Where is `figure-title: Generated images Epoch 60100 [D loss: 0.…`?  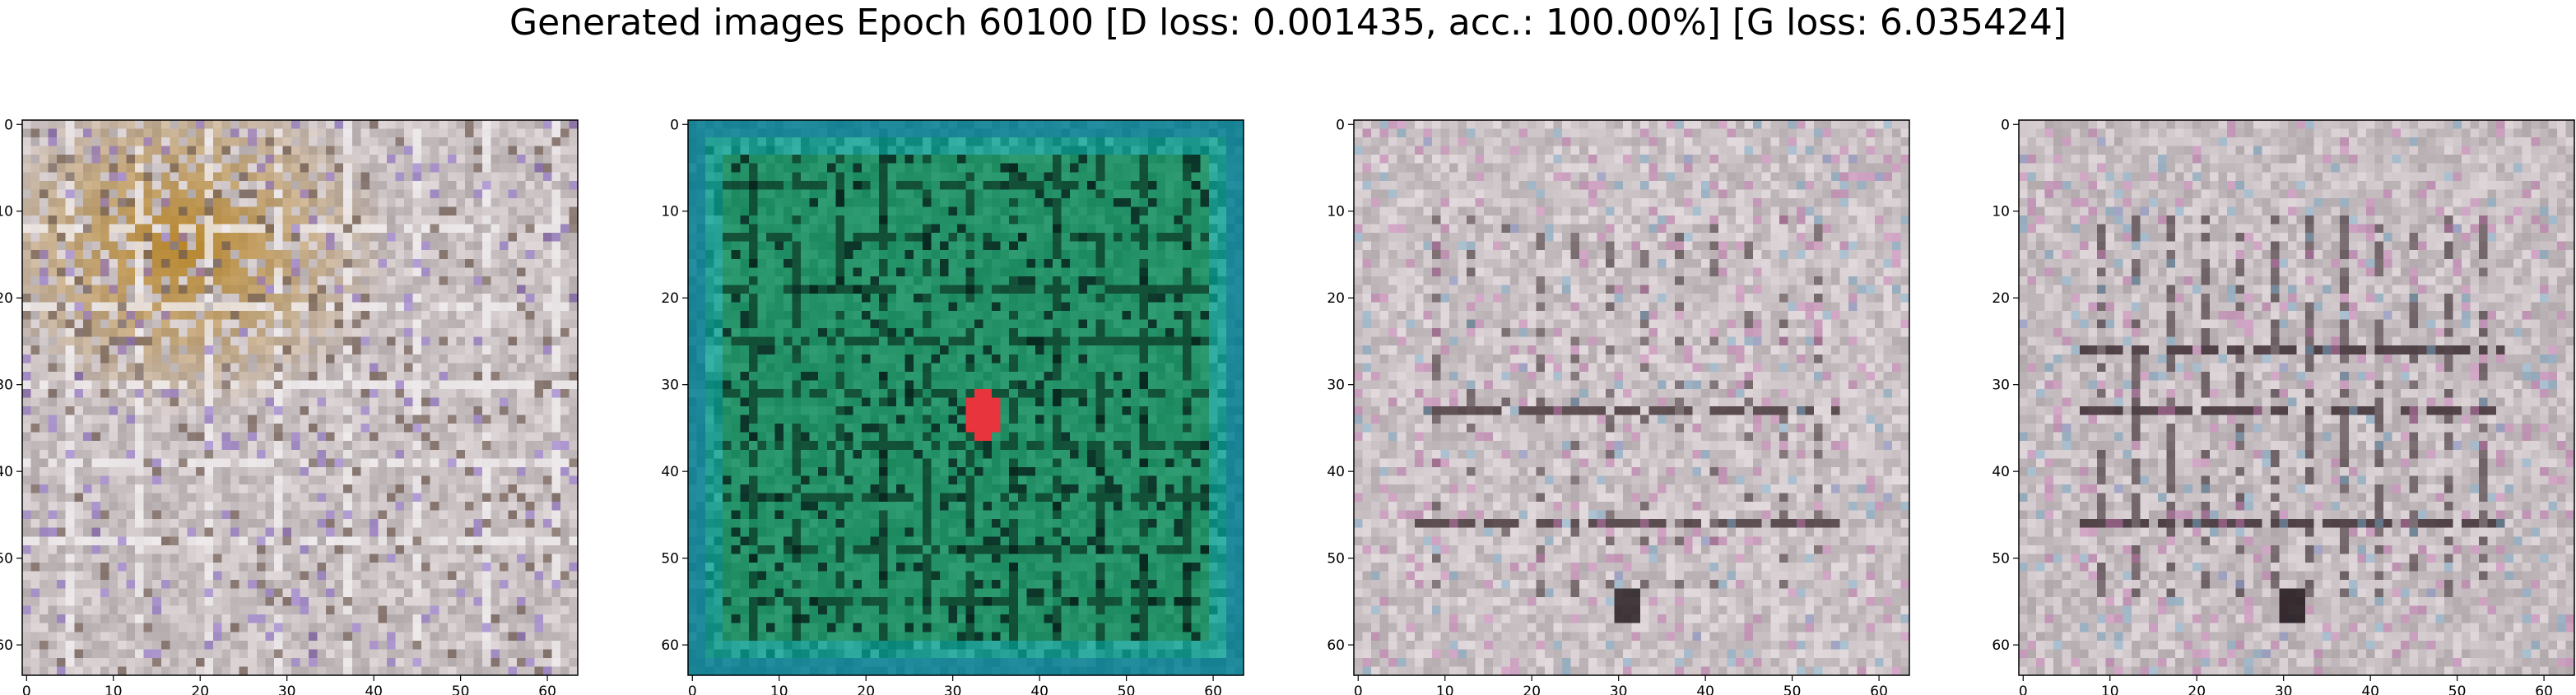
figure-title: Generated images Epoch 60100 [D loss: 0.… is located at coordinates (1288, 23).